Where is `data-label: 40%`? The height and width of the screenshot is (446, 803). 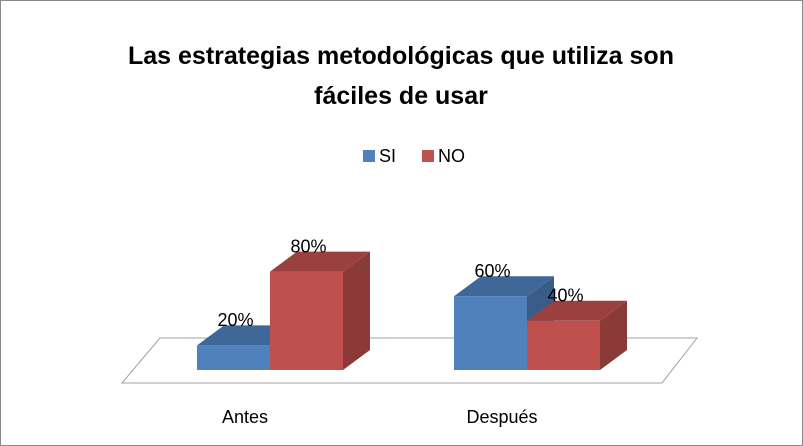
data-label: 40% is located at coordinates (565, 296).